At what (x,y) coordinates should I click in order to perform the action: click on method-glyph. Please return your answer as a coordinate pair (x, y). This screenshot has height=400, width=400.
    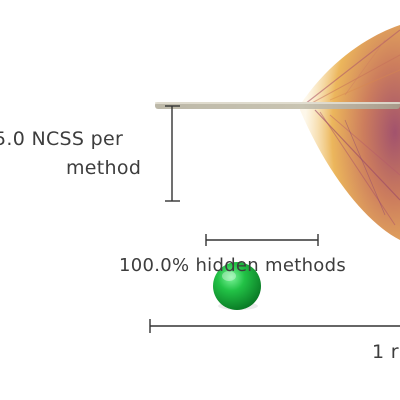
    Looking at the image, I should click on (350, 132).